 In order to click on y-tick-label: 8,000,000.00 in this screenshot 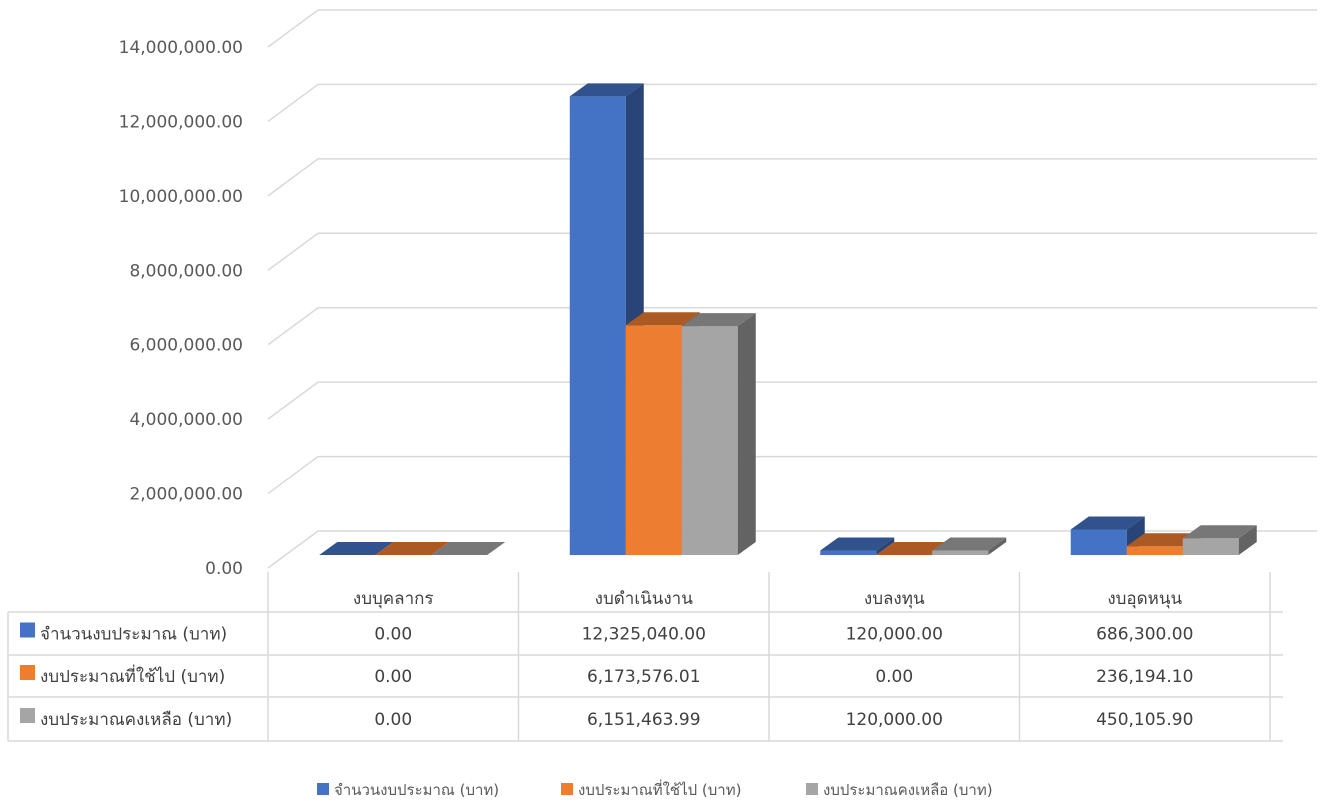, I will do `click(186, 271)`.